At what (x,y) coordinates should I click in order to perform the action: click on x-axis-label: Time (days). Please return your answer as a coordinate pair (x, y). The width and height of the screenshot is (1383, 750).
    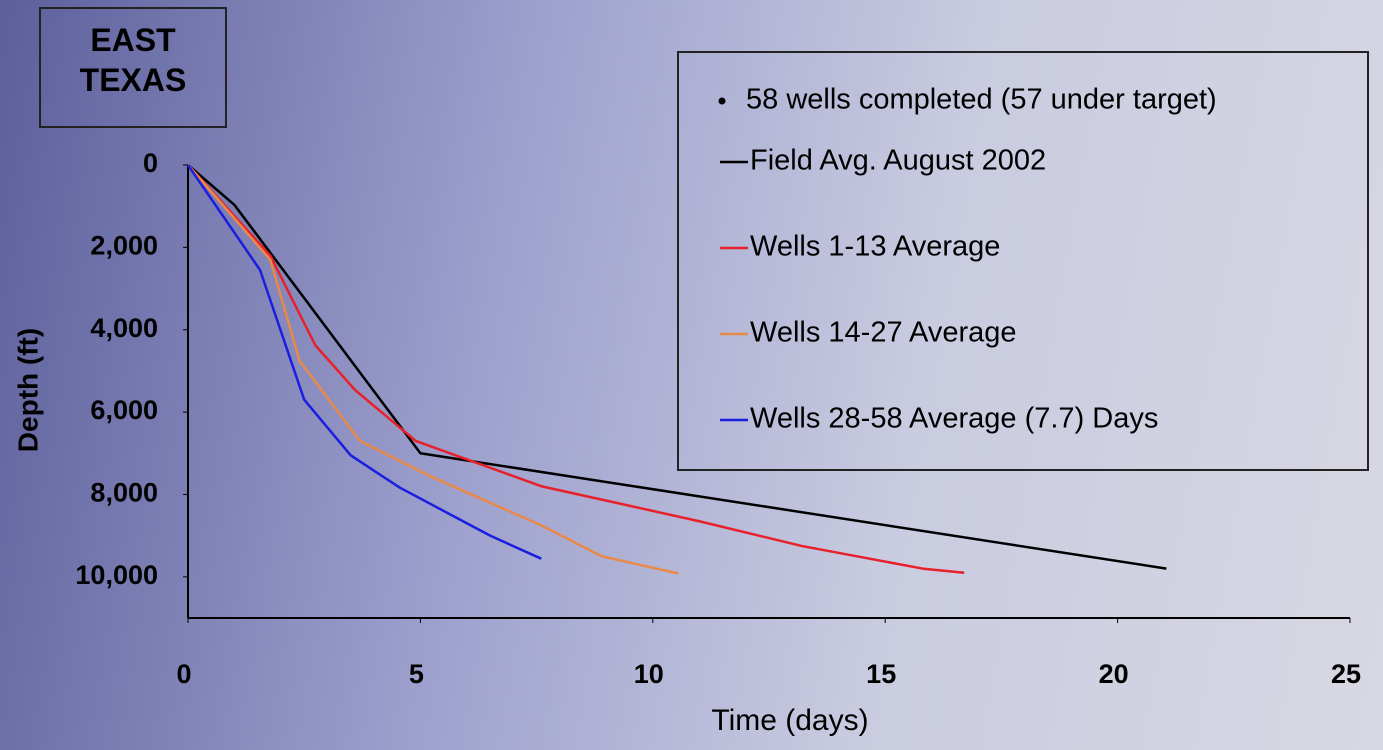
    Looking at the image, I should click on (789, 720).